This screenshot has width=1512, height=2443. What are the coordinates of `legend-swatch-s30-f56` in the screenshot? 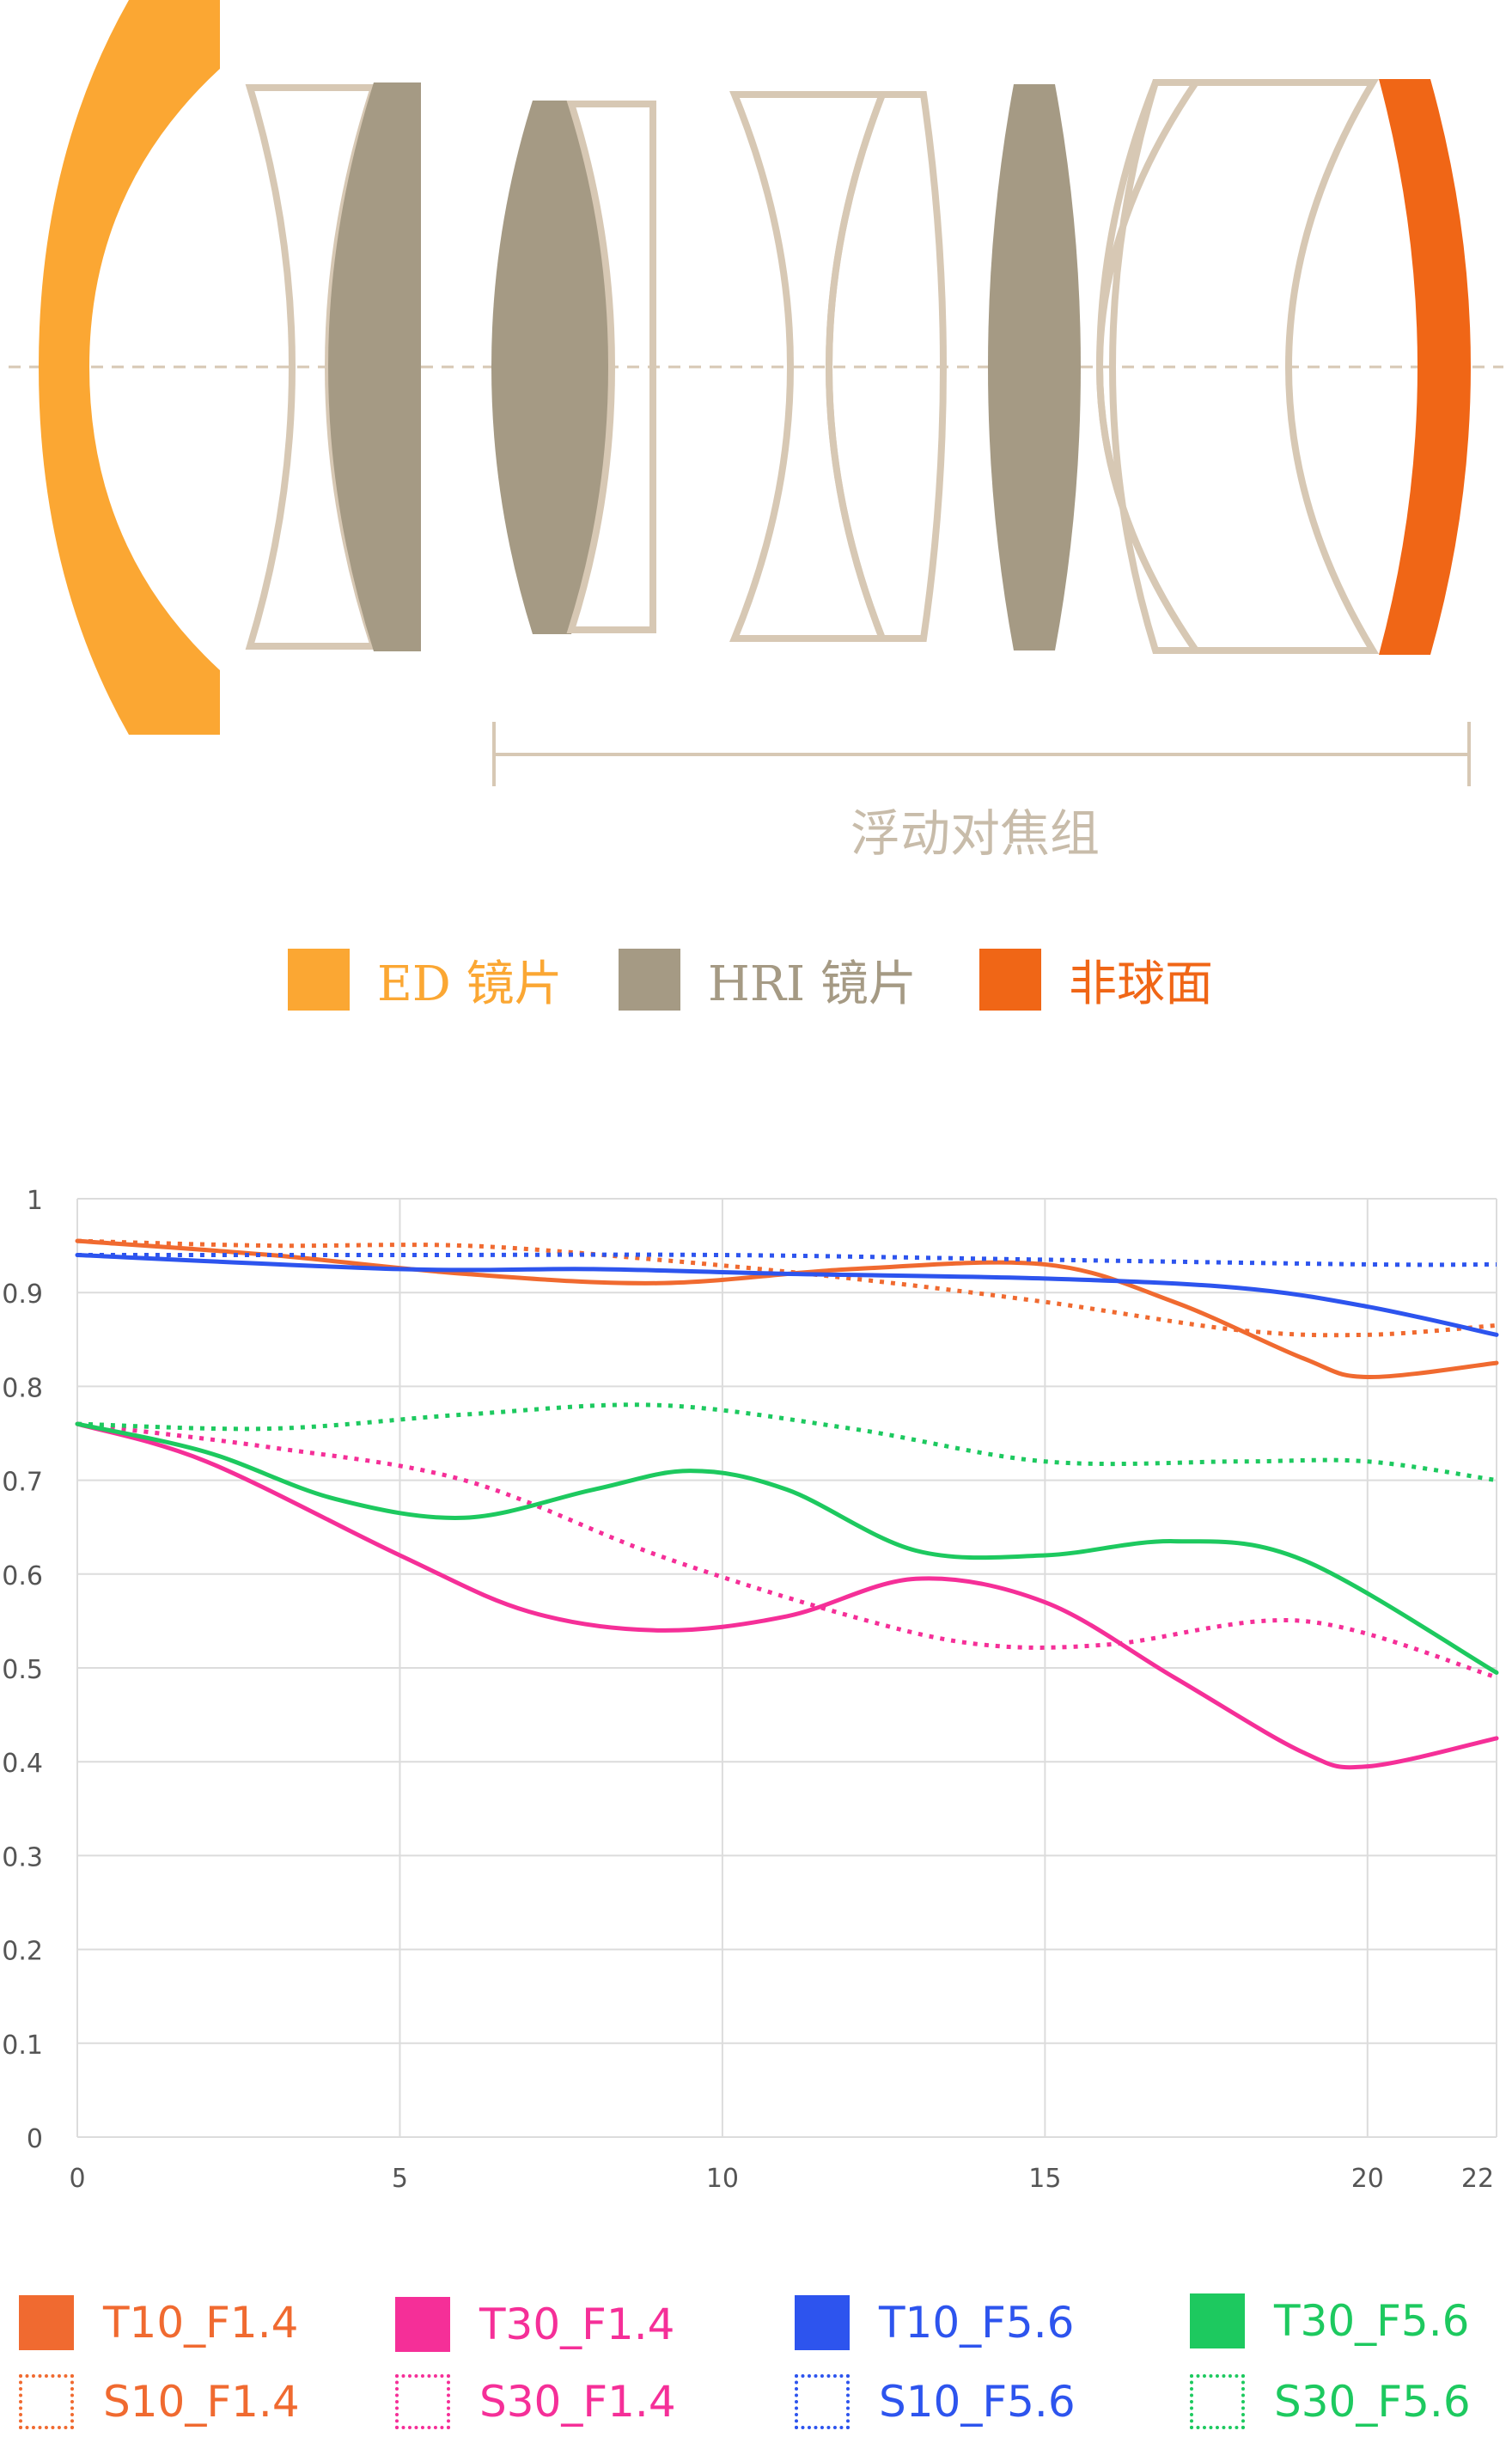 It's located at (1217, 2401).